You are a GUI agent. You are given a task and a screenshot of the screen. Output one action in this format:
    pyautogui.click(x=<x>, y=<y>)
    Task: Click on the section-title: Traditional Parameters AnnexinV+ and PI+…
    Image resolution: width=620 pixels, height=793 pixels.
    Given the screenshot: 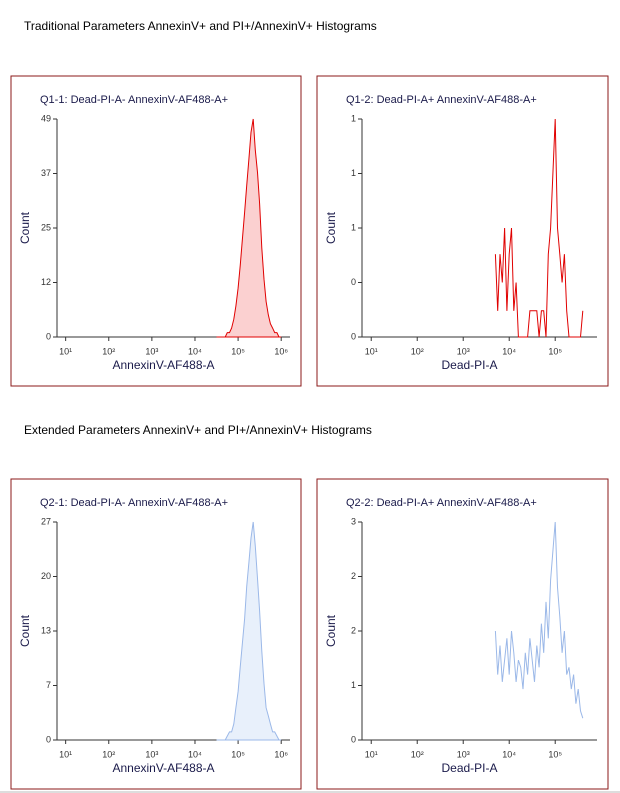 What is the action you would take?
    pyautogui.click(x=200, y=26)
    